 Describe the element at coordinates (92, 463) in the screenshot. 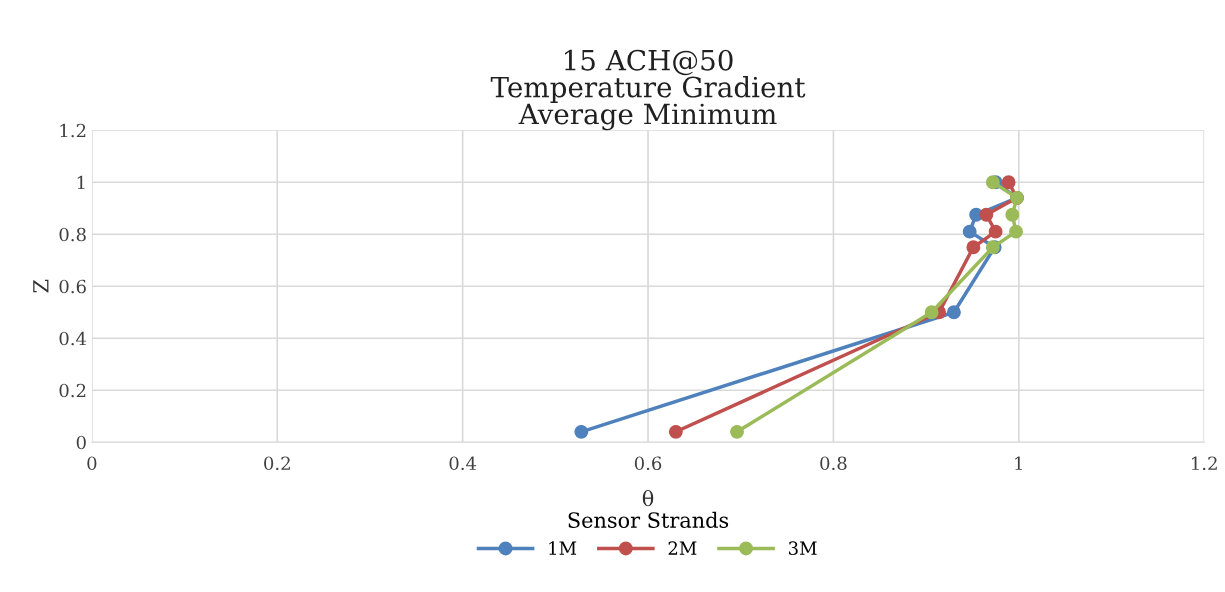

I see `x-tick-label: 0` at that location.